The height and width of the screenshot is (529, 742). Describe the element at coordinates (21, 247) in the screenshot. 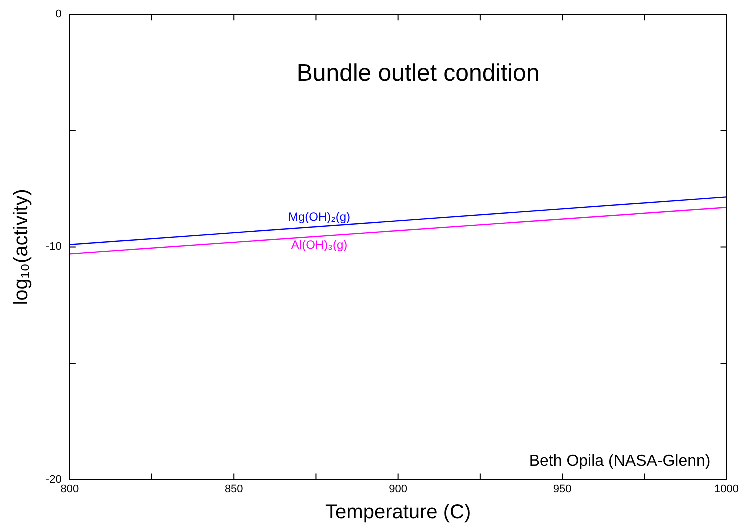

I see `y-axis-title: log₁₀(activity)` at that location.